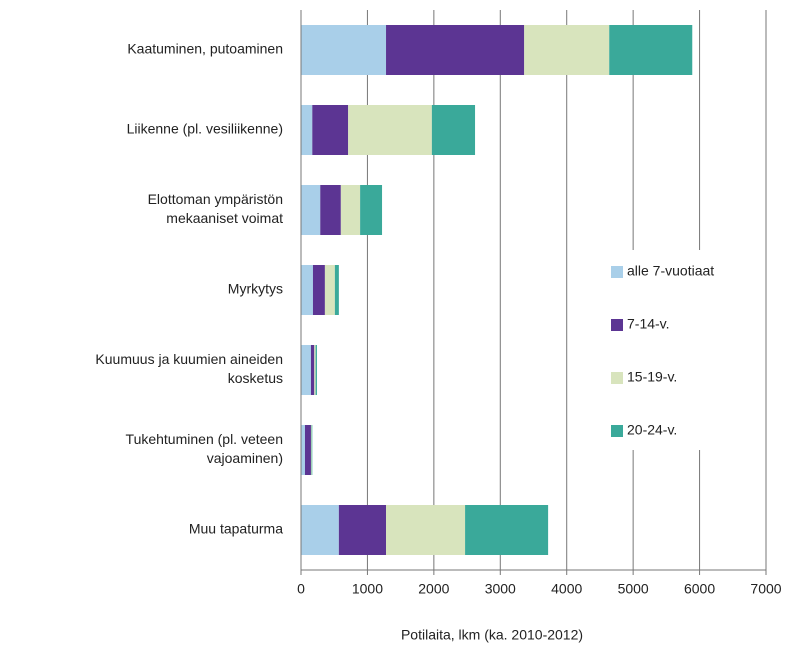 Image resolution: width=791 pixels, height=654 pixels. I want to click on legend-label: 20-24-v., so click(652, 430).